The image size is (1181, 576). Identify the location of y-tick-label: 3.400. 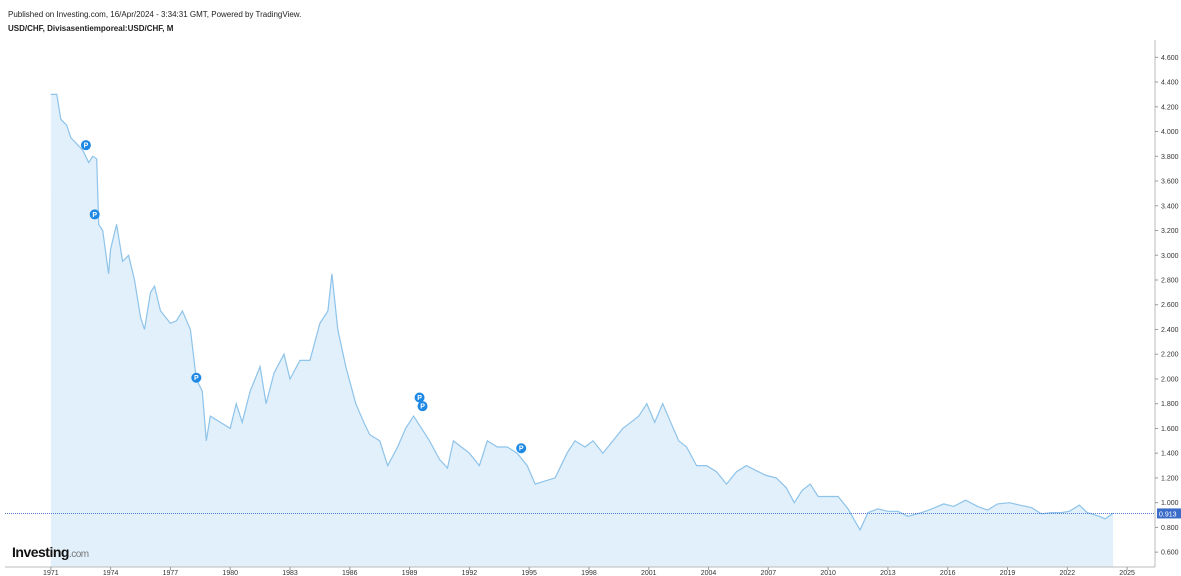
(1170, 206).